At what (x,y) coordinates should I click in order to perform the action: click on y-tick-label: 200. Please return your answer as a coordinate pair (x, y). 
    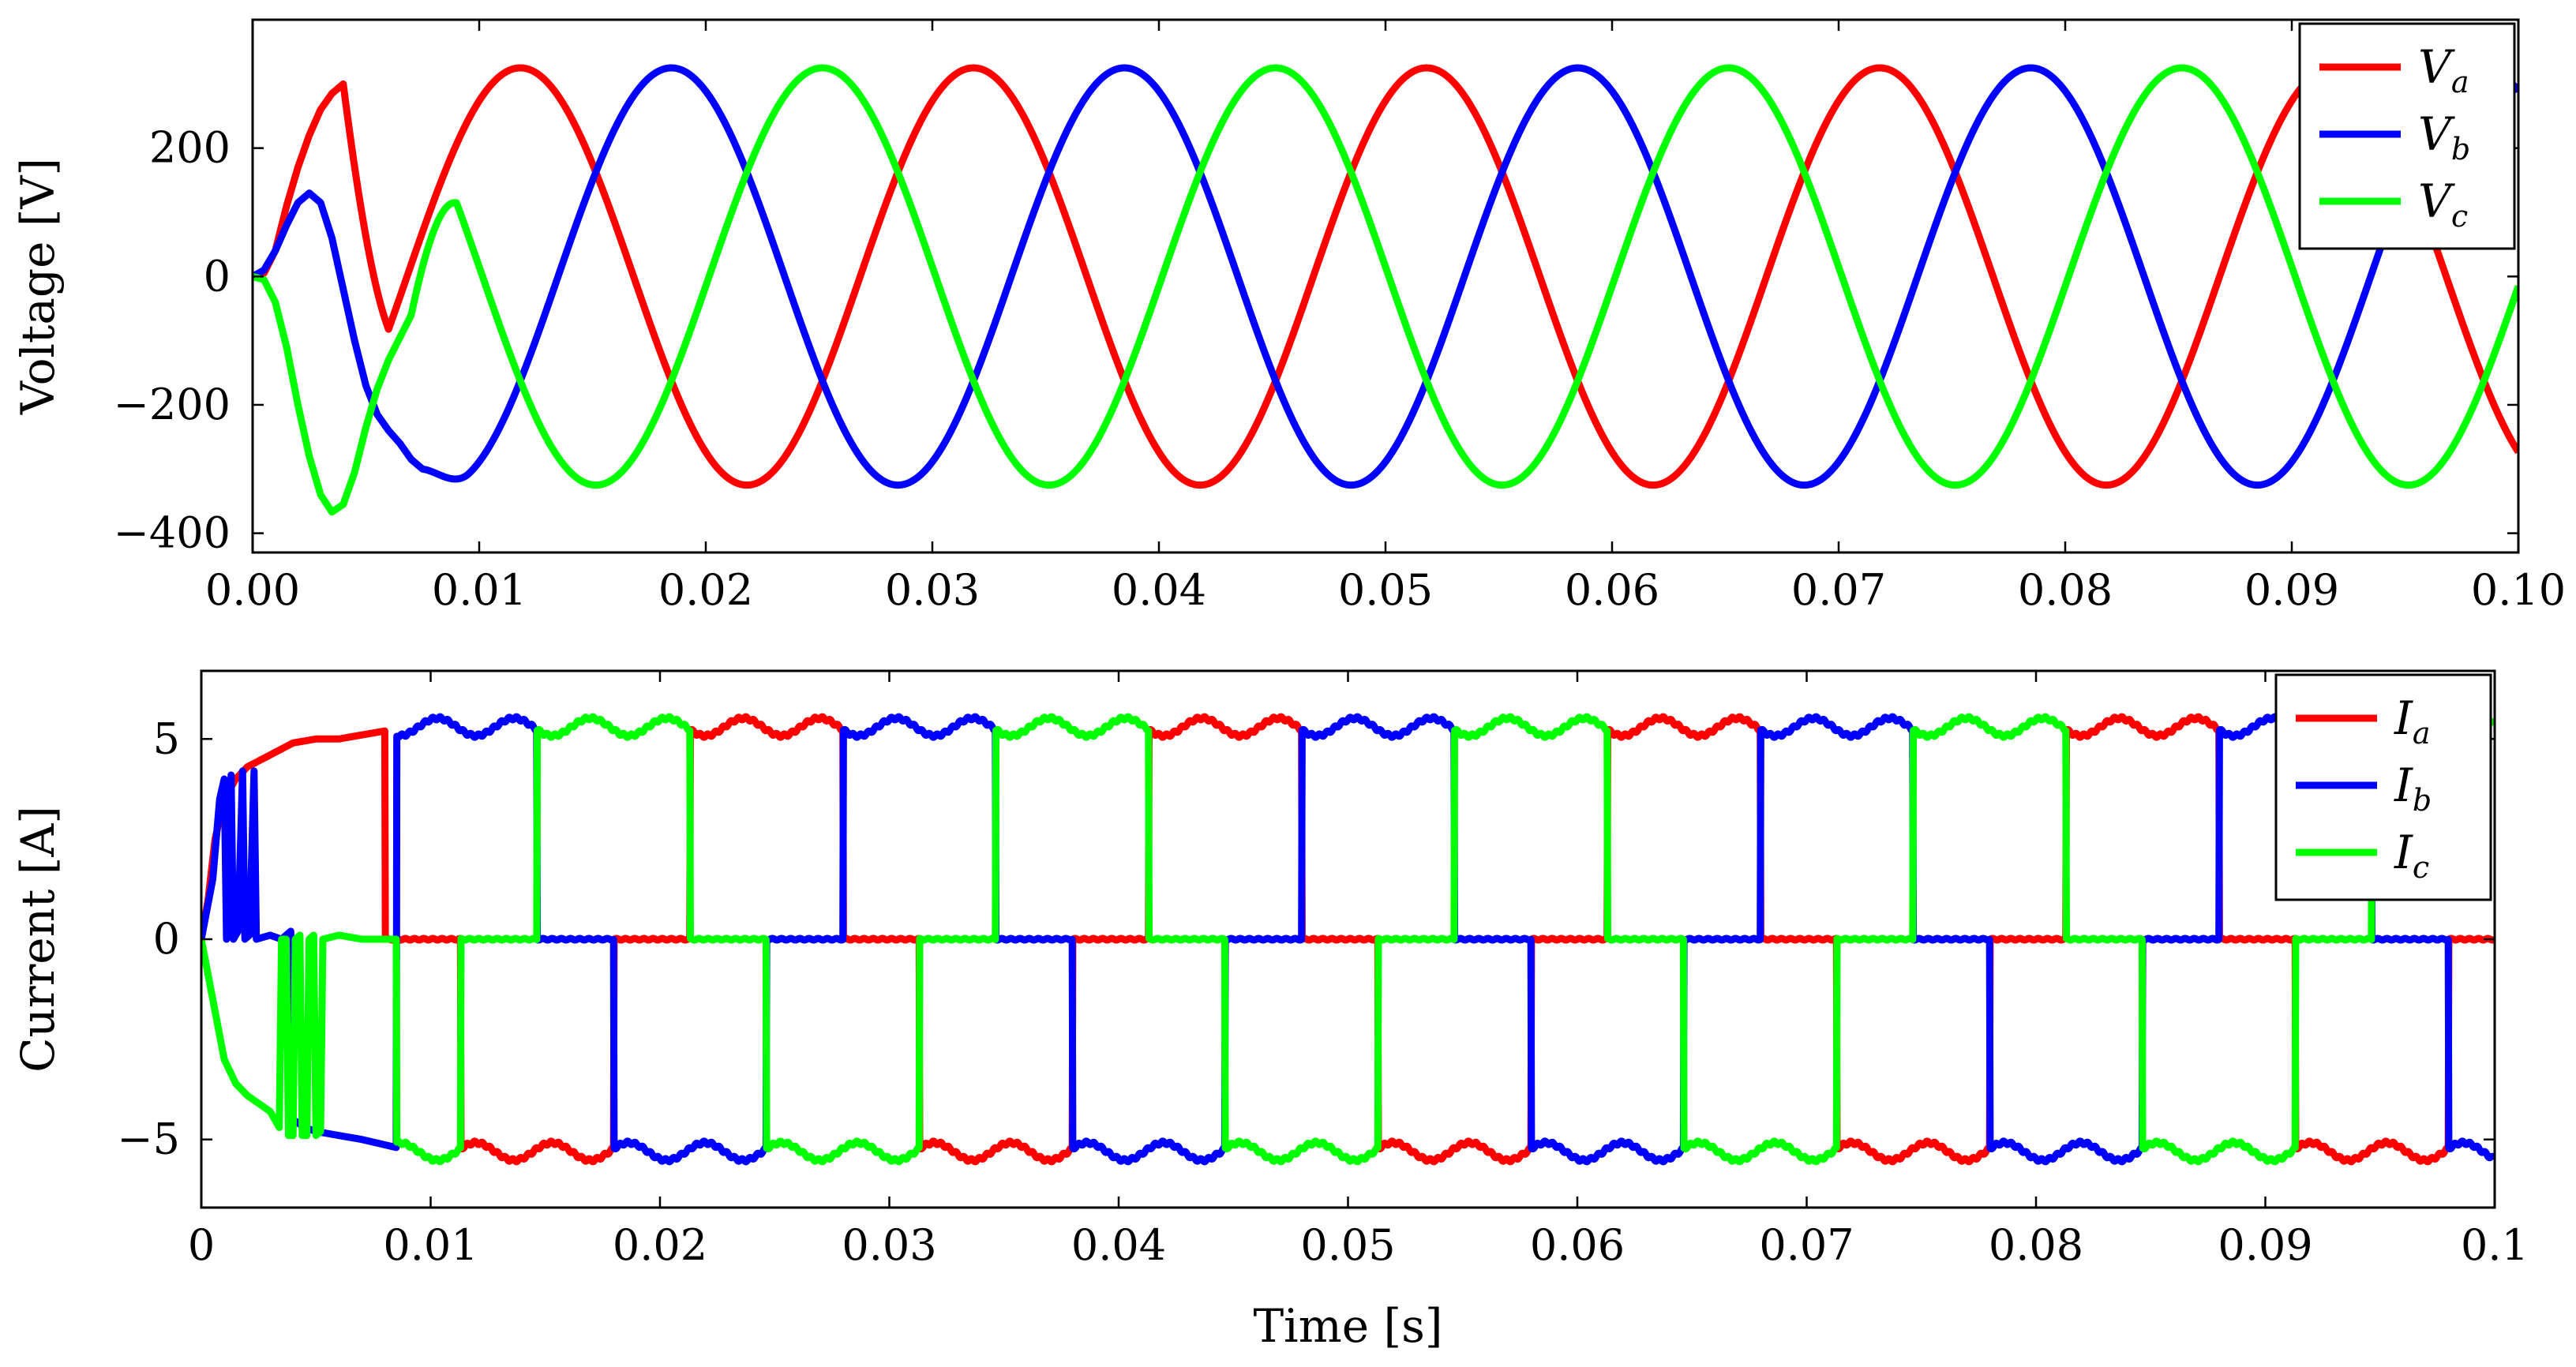
    Looking at the image, I should click on (190, 148).